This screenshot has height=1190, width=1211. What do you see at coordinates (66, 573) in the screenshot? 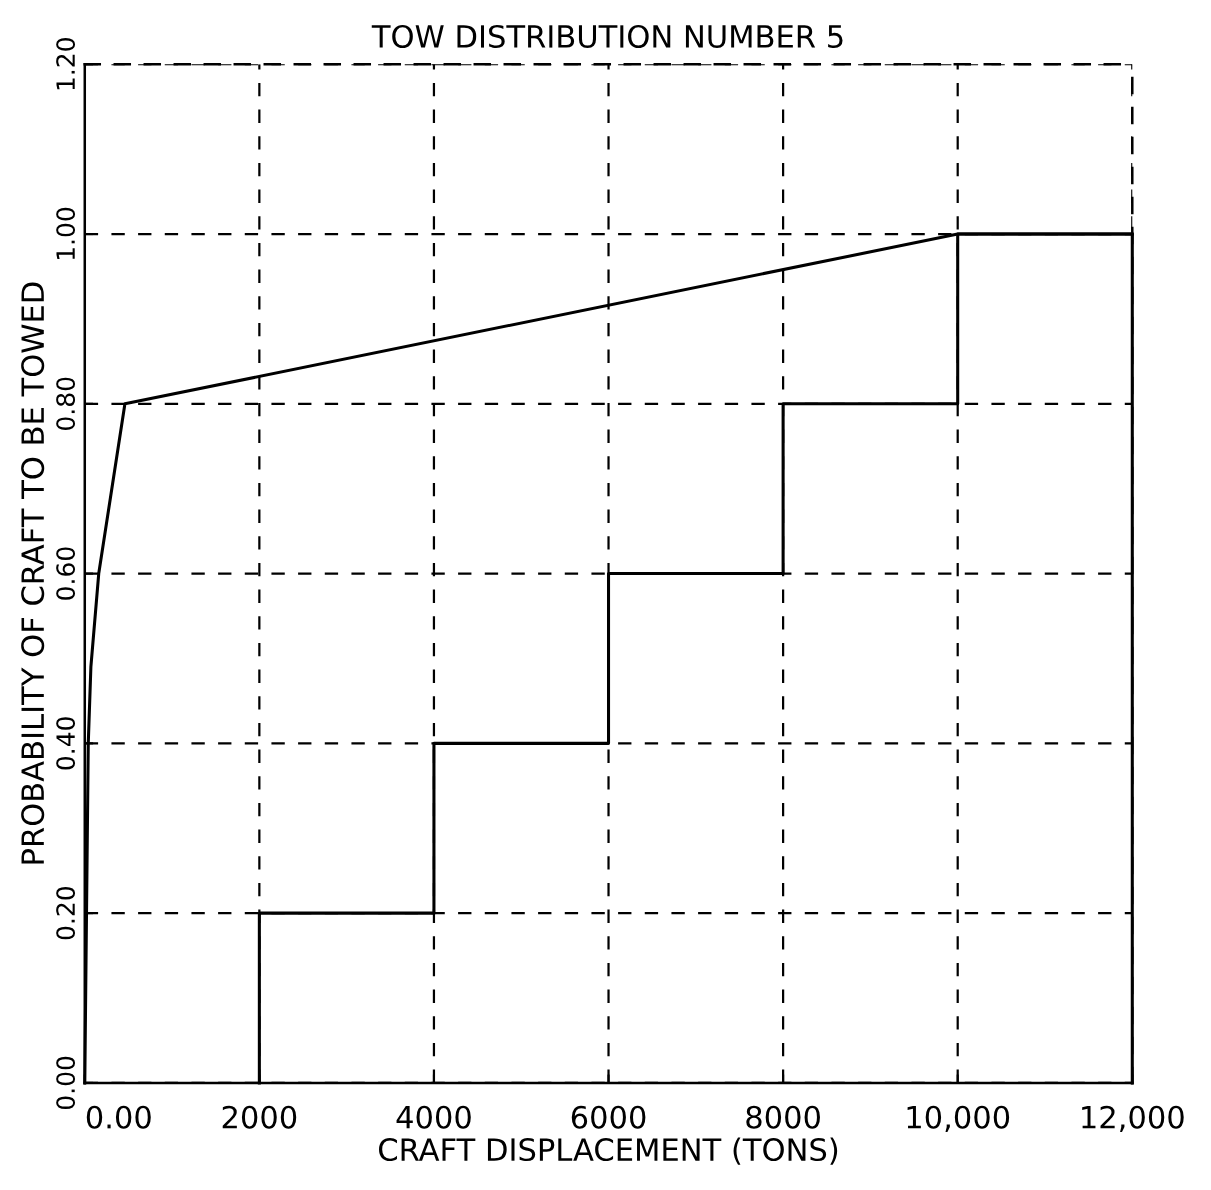
I see `y-tick-label: 0.60` at bounding box center [66, 573].